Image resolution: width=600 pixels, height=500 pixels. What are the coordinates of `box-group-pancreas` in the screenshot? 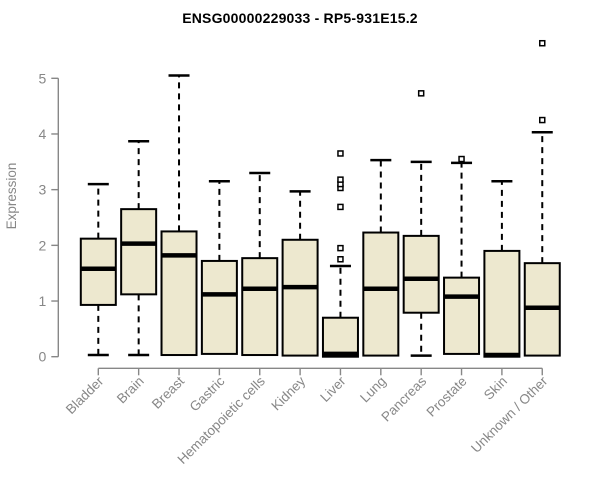 It's located at (421, 223).